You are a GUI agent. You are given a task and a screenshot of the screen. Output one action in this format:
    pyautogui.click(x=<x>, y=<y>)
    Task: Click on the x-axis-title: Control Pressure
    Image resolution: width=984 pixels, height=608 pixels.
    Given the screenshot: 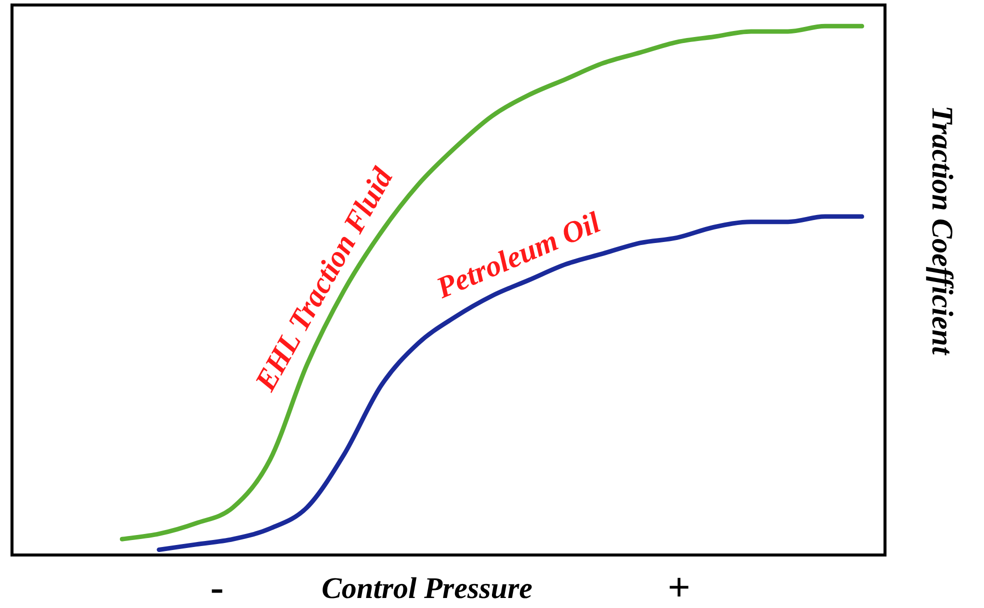 What is the action you would take?
    pyautogui.click(x=427, y=588)
    